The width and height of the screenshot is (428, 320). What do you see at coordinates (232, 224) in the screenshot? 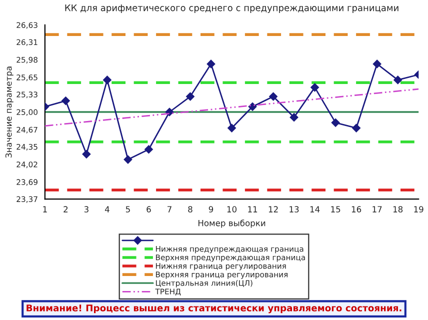
I see `x-axis-title: Номер выборки` at bounding box center [232, 224].